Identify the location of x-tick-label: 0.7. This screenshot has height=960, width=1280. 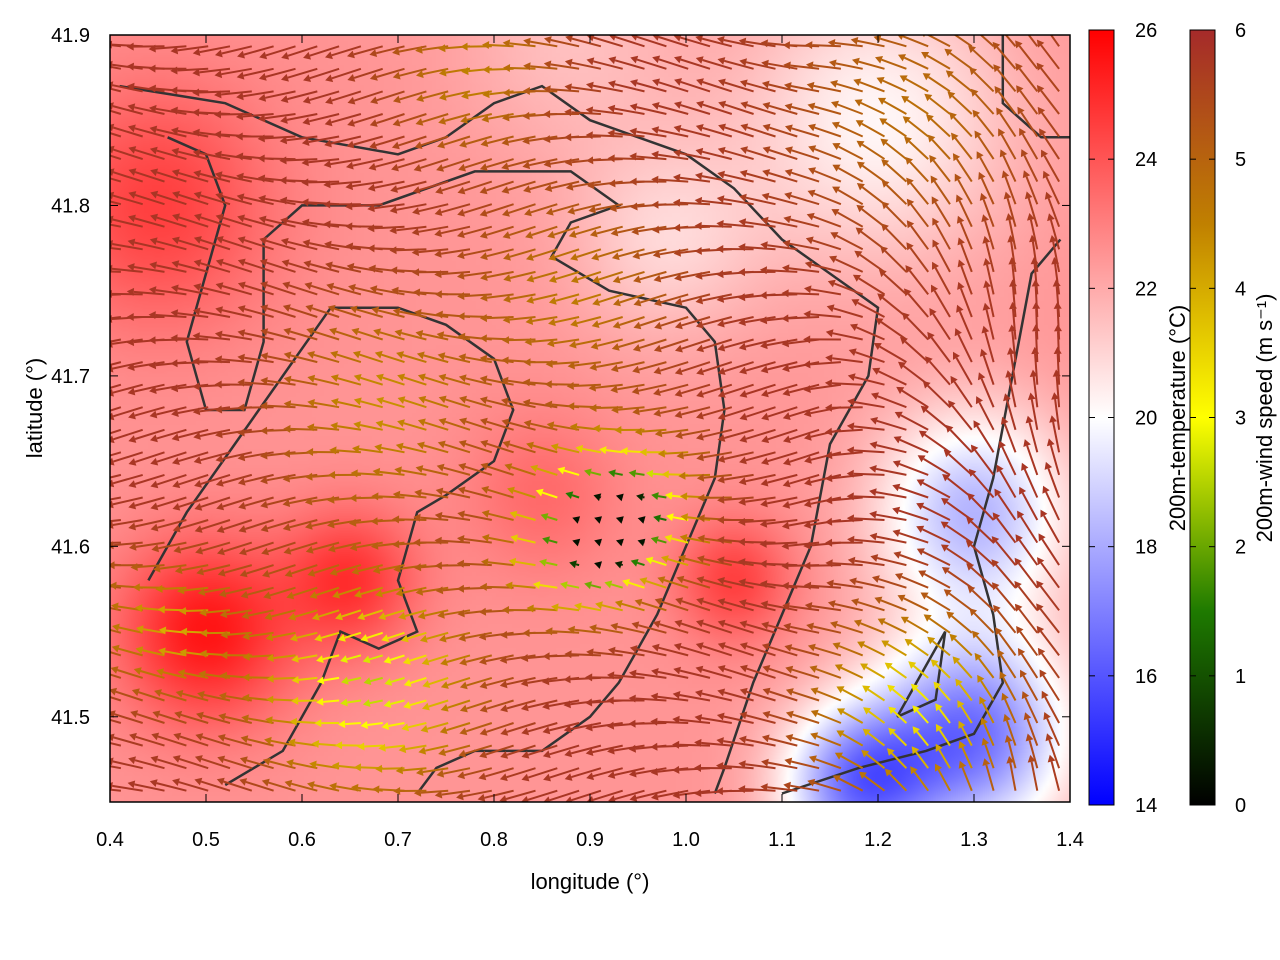
(398, 840).